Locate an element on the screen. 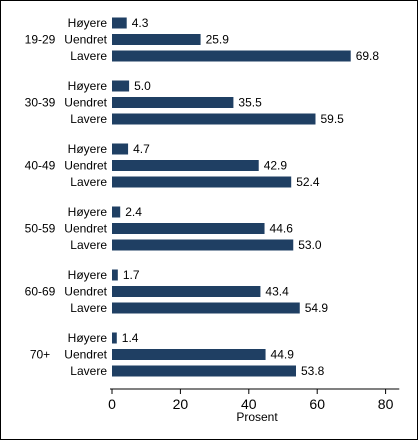 Image resolution: width=418 pixels, height=440 pixels. x-tick-label: 40 is located at coordinates (249, 404).